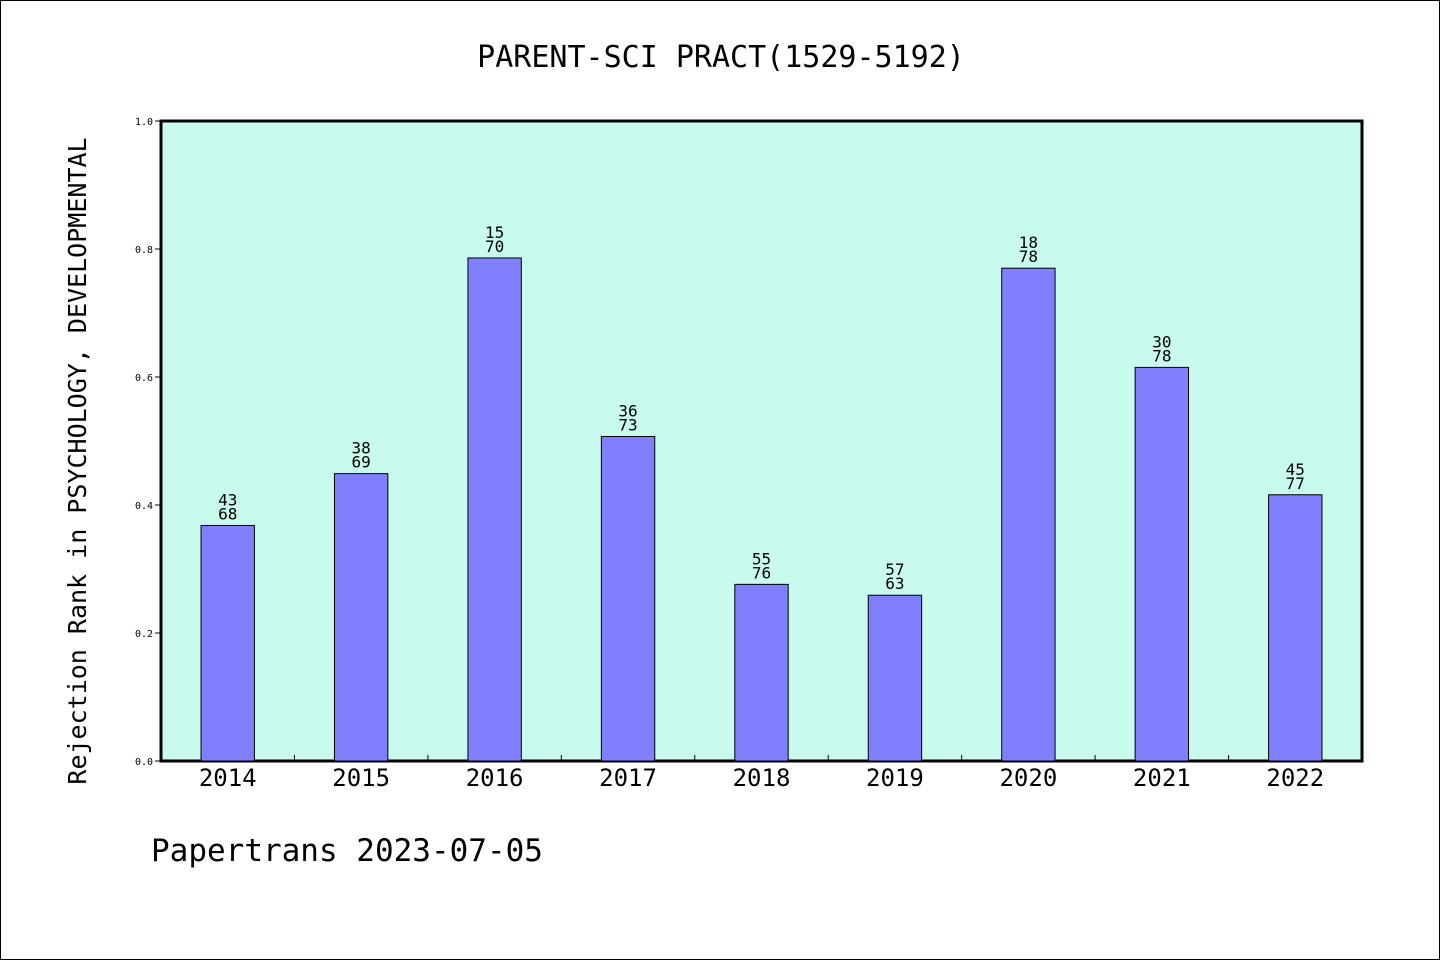  I want to click on bar-label-top: 45, so click(1295, 469).